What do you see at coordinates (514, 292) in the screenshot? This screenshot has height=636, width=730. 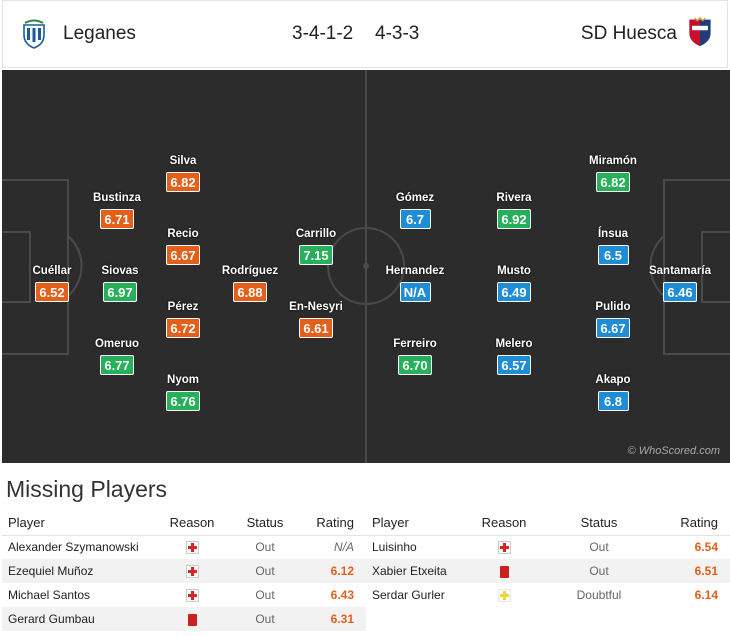 I see `player-rating: 6.49` at bounding box center [514, 292].